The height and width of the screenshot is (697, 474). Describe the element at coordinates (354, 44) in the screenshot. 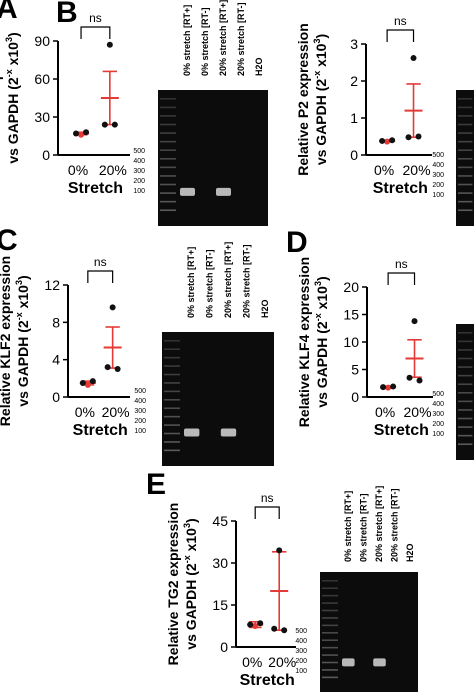

I see `y-tick-label: 3` at that location.